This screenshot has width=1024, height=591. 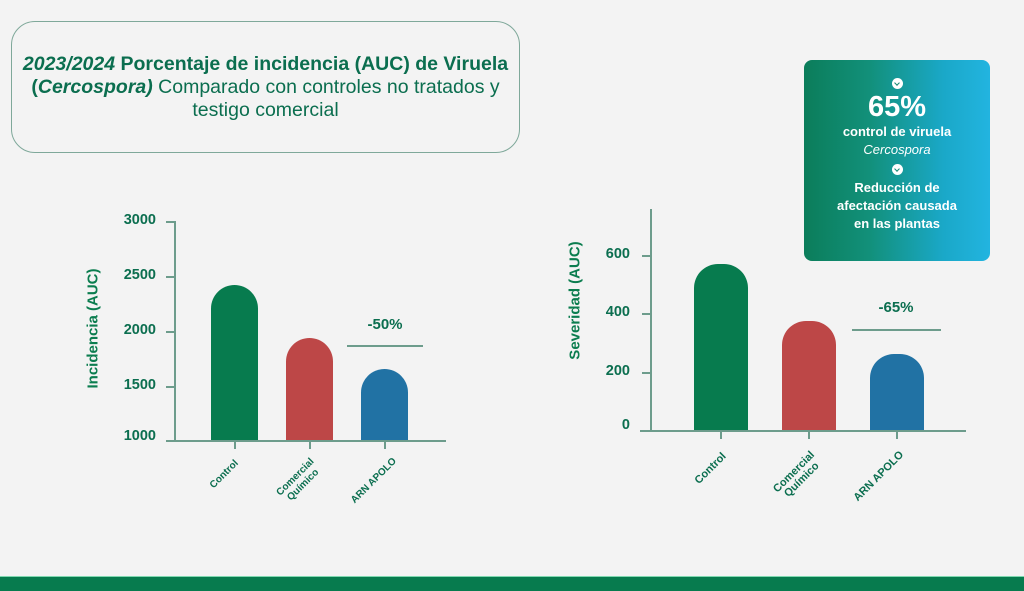 What do you see at coordinates (69, 63) in the screenshot?
I see `title-years: 2023/2024` at bounding box center [69, 63].